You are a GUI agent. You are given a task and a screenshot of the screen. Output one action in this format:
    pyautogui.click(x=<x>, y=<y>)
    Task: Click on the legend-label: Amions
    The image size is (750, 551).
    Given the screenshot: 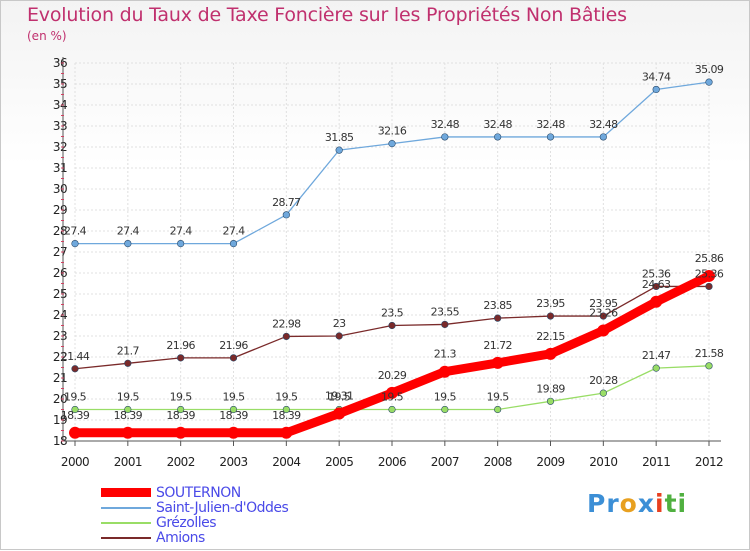 What is the action you would take?
    pyautogui.click(x=180, y=538)
    